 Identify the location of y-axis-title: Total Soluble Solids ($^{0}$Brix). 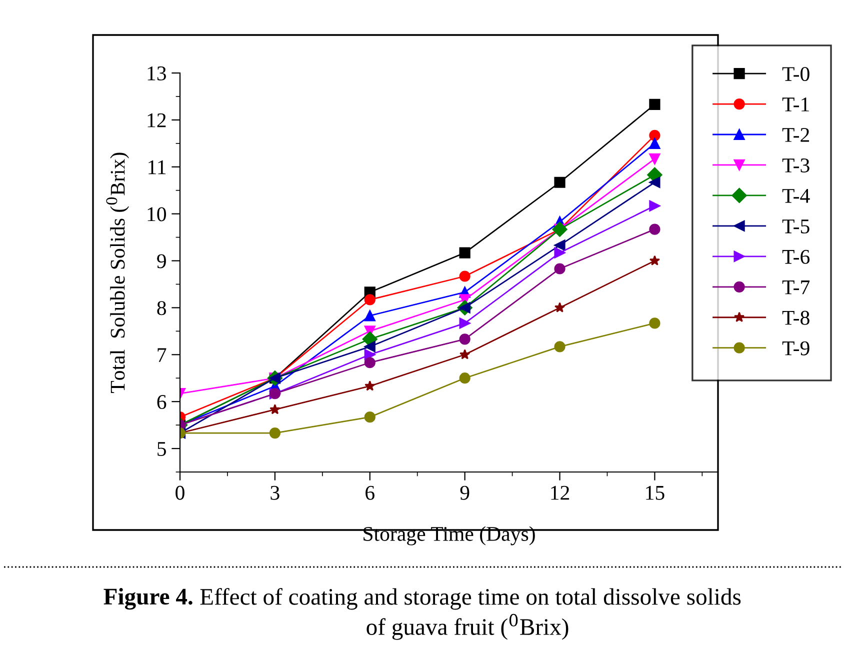
(118, 272).